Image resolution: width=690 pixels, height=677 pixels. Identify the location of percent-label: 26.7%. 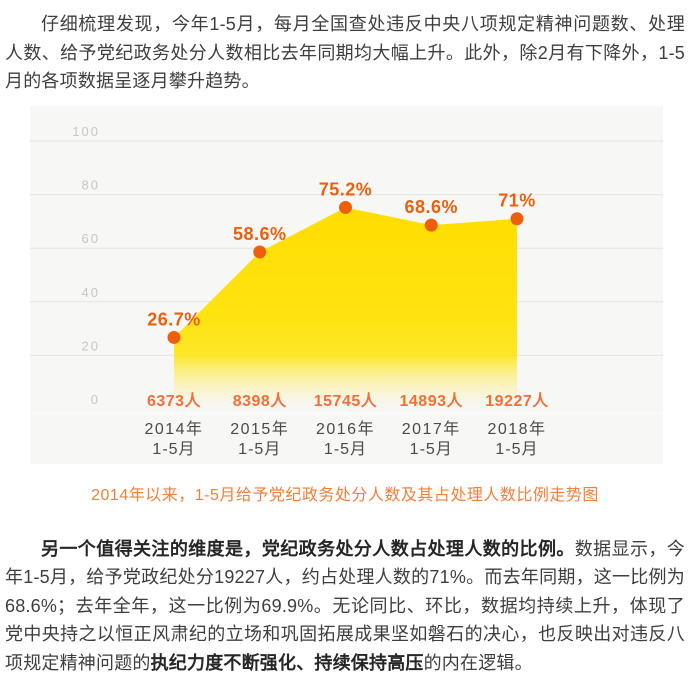
(174, 319).